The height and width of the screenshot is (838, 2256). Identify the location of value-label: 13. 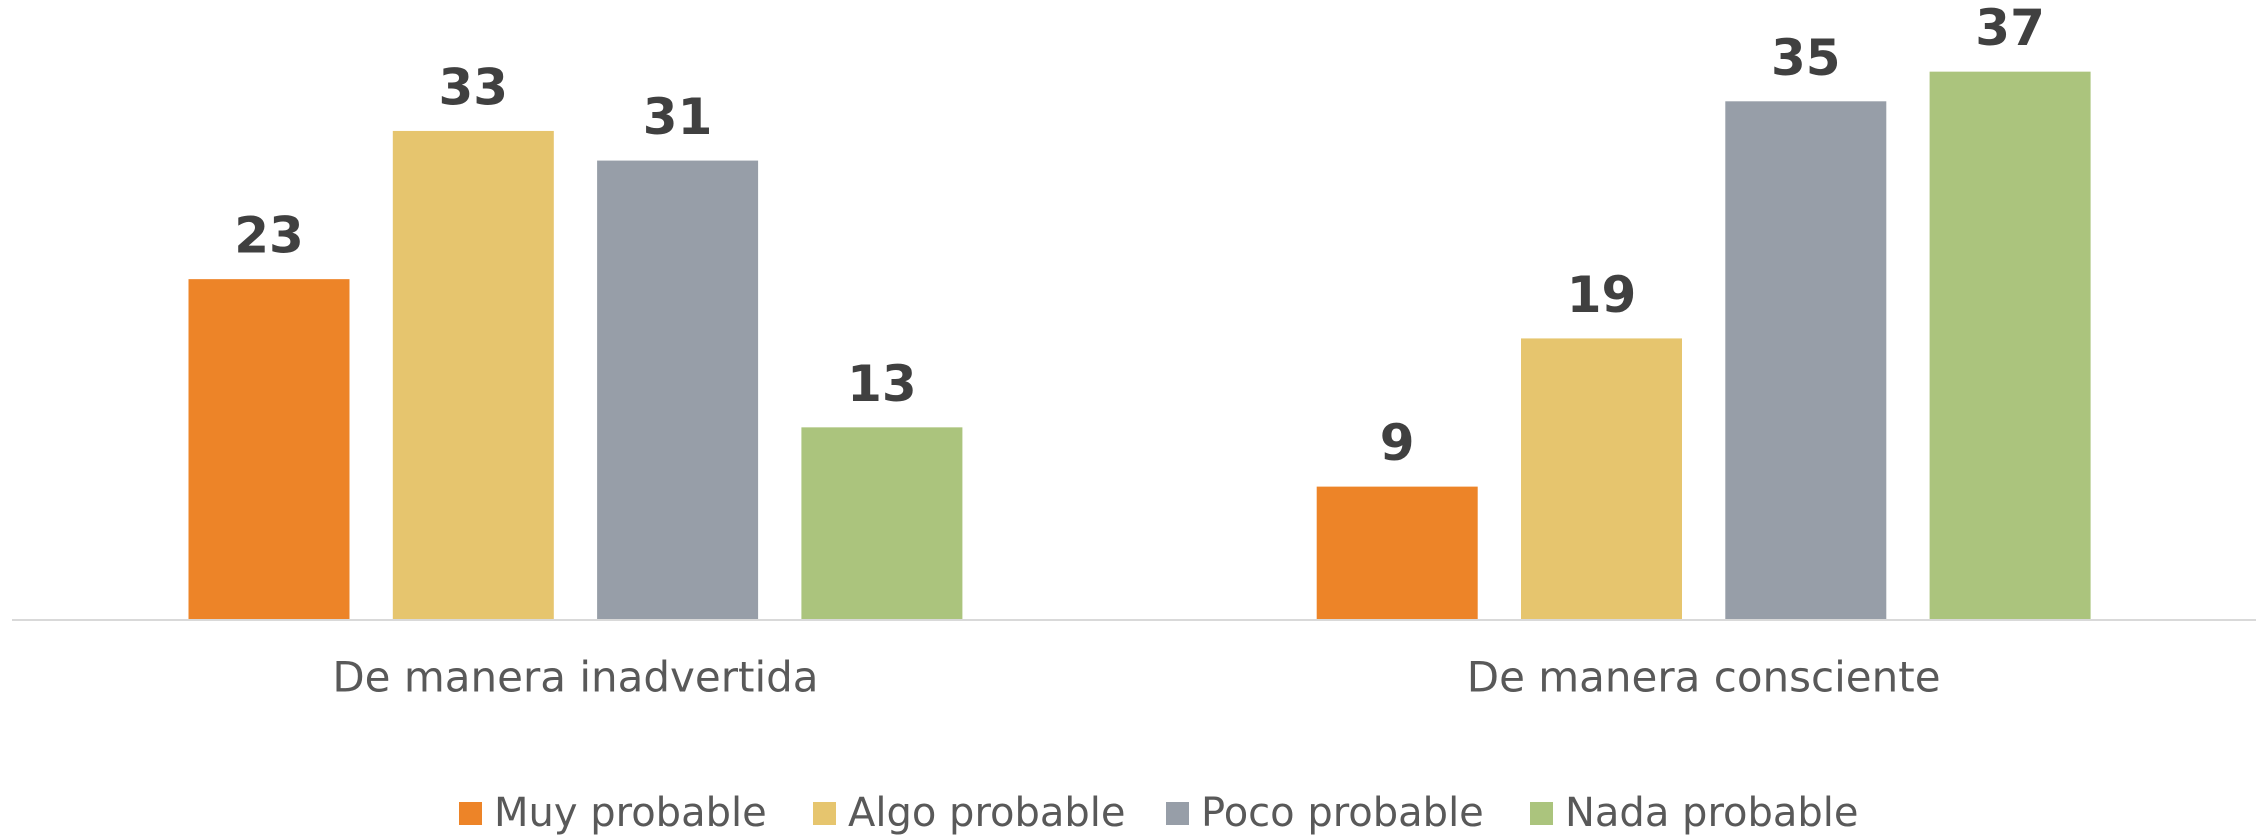
(882, 384).